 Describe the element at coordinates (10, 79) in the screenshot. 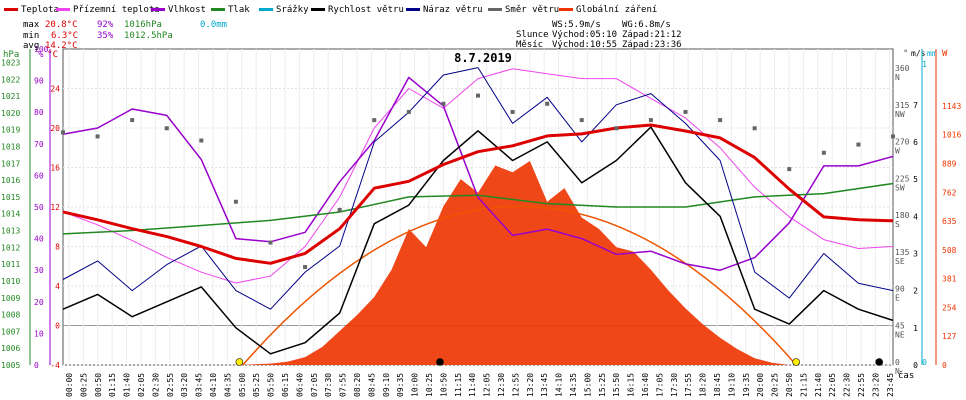

I see `axis-hpa-tick: 1022` at that location.